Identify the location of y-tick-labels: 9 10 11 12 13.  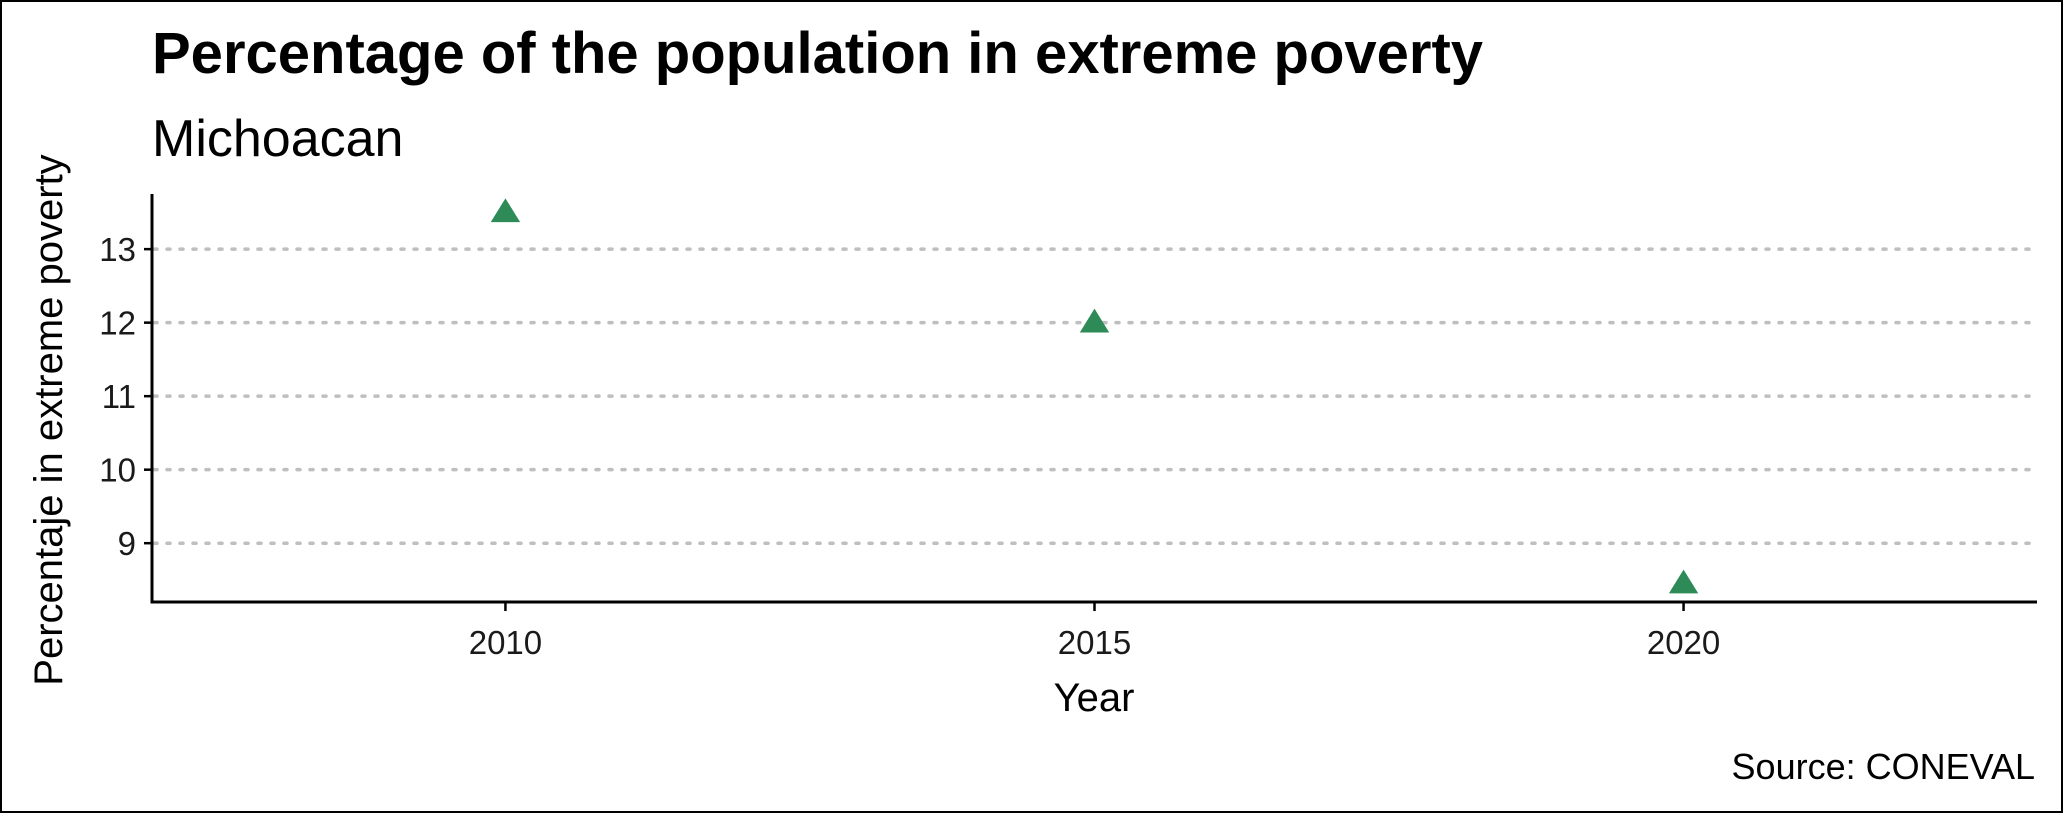
(117, 396).